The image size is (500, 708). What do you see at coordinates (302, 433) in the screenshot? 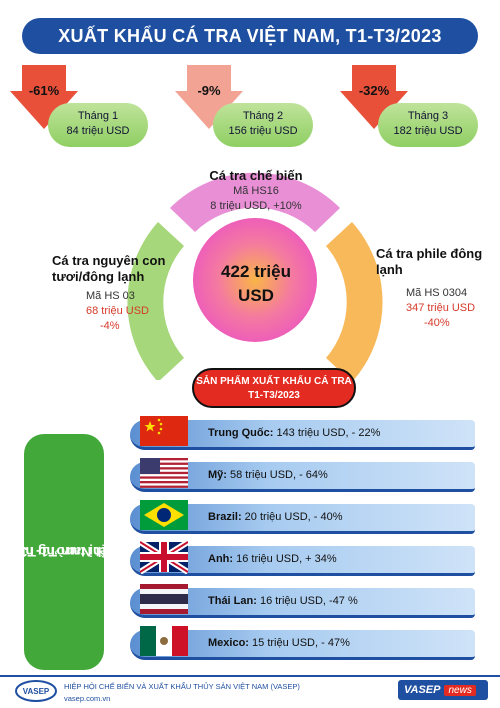
I see `market-row: Trung Quốc: 143 triệu USD, - 22%` at bounding box center [302, 433].